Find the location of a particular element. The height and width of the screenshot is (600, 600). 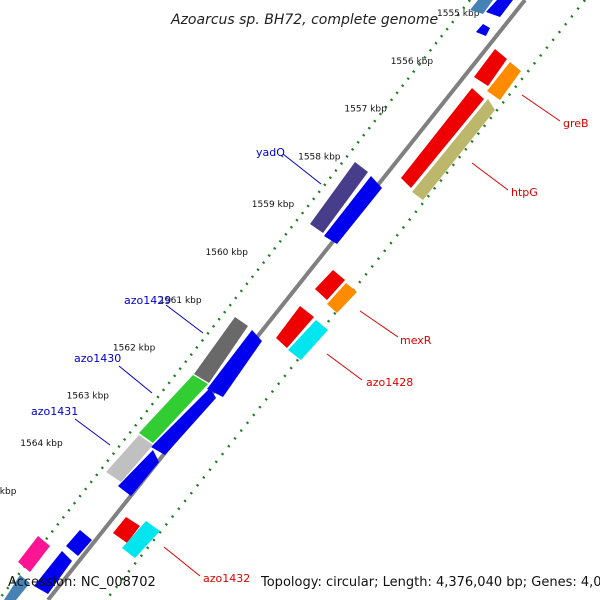

feature-red-mexR is located at coordinates (330, 285).